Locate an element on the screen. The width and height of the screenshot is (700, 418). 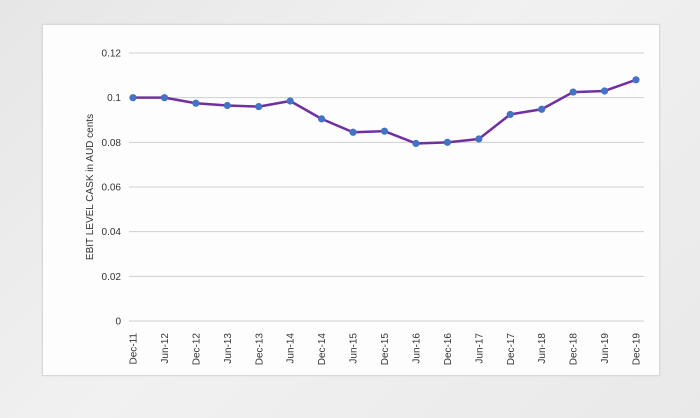
x-tick-label: Dec-17 is located at coordinates (511, 349).